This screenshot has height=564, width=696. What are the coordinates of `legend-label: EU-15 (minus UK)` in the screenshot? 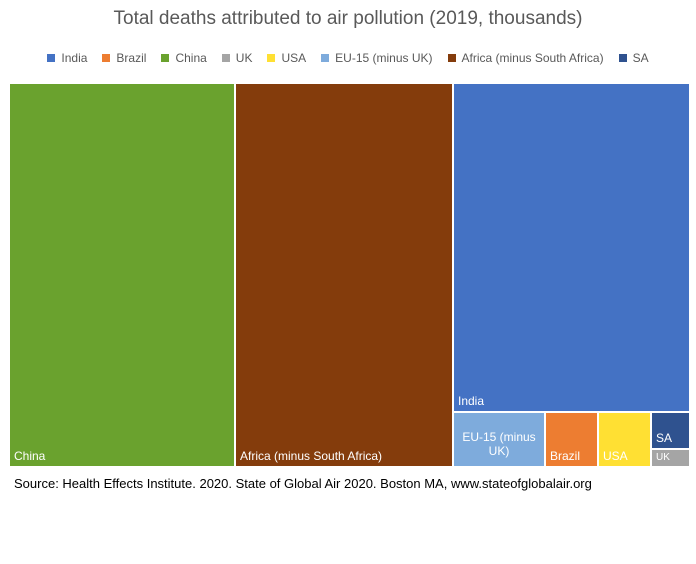 It's located at (384, 58).